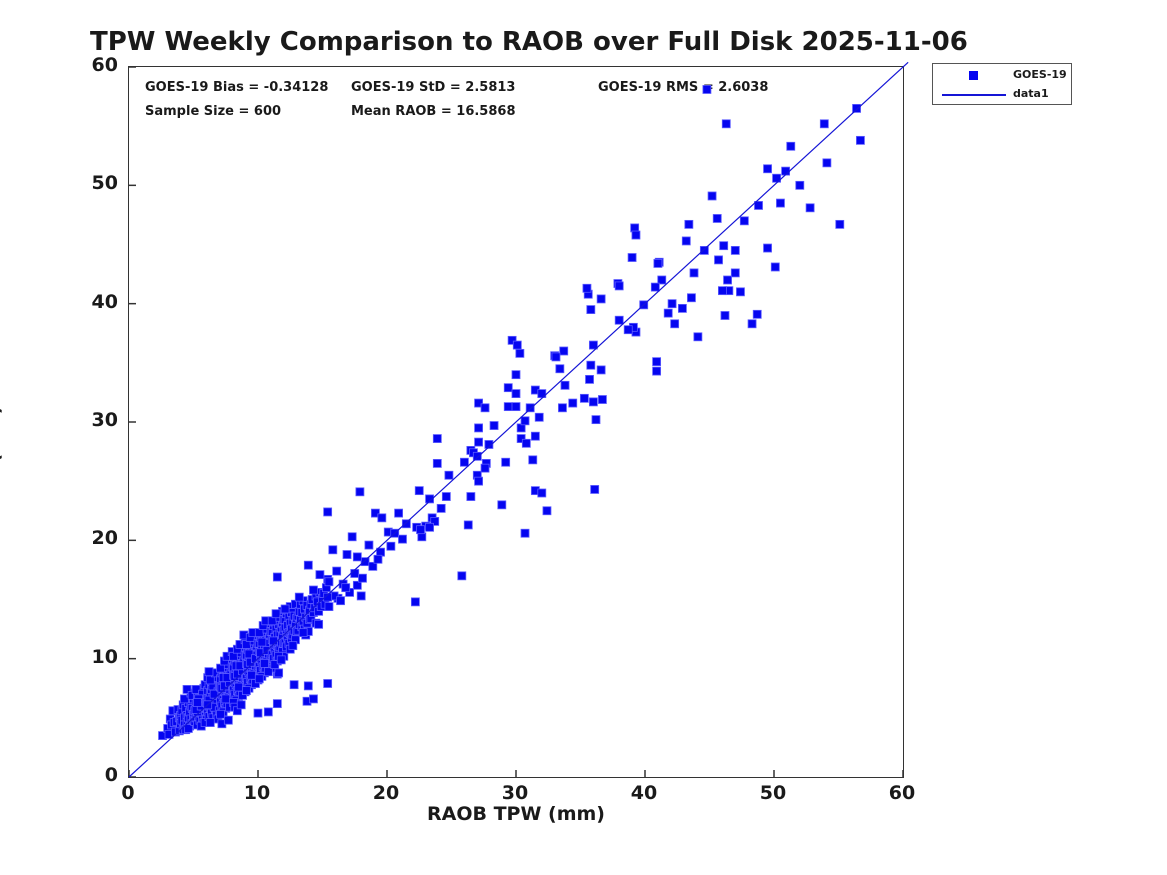  What do you see at coordinates (1002, 75) in the screenshot?
I see `legend-entry-goes19: GOES-19` at bounding box center [1002, 75].